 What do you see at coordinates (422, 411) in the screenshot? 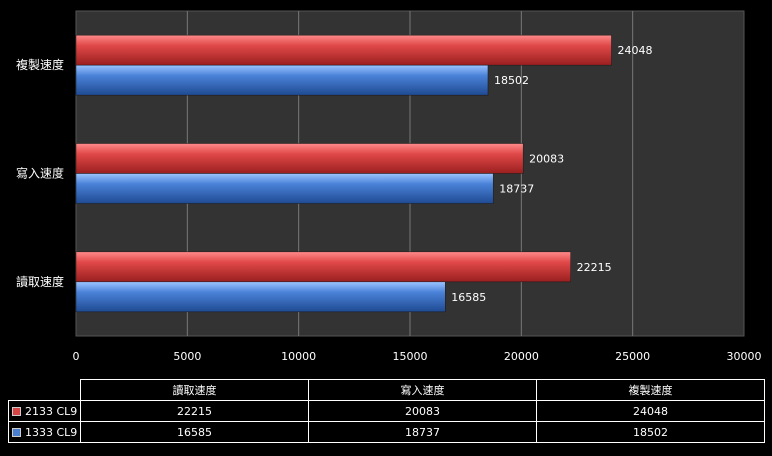
I see `table-cell: 20083` at bounding box center [422, 411].